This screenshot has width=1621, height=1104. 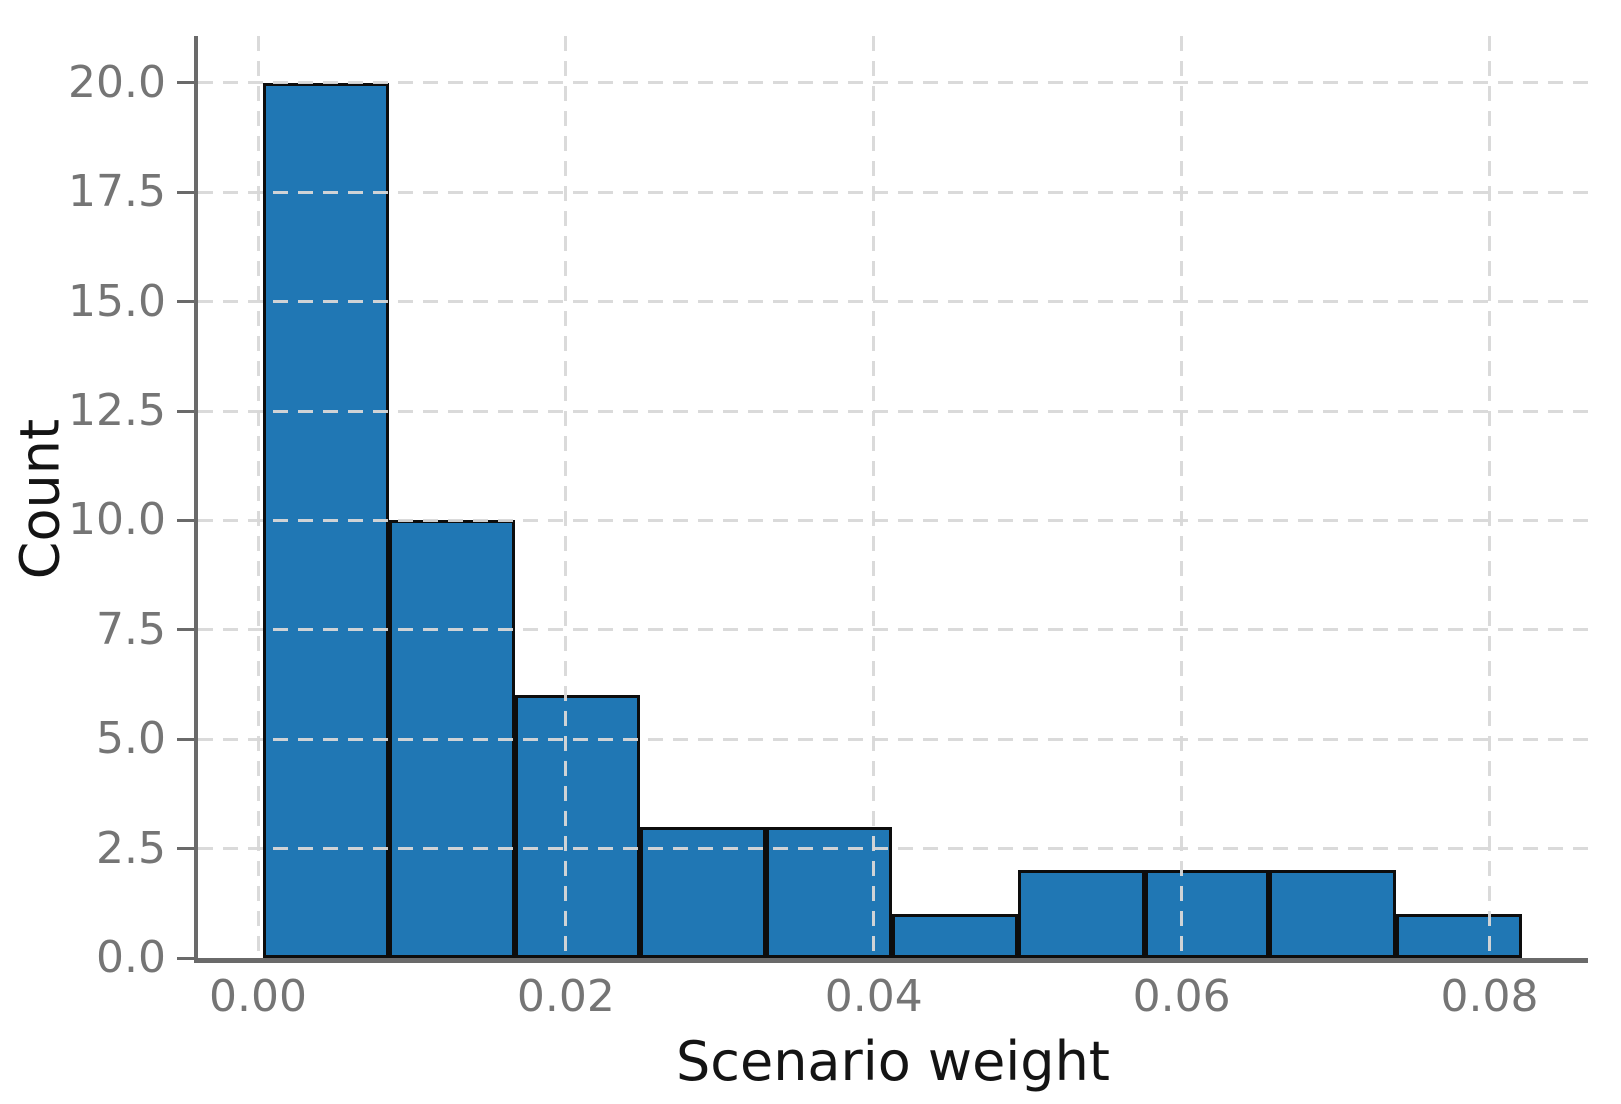 I want to click on y-tick-label: 7.5, so click(x=131, y=629).